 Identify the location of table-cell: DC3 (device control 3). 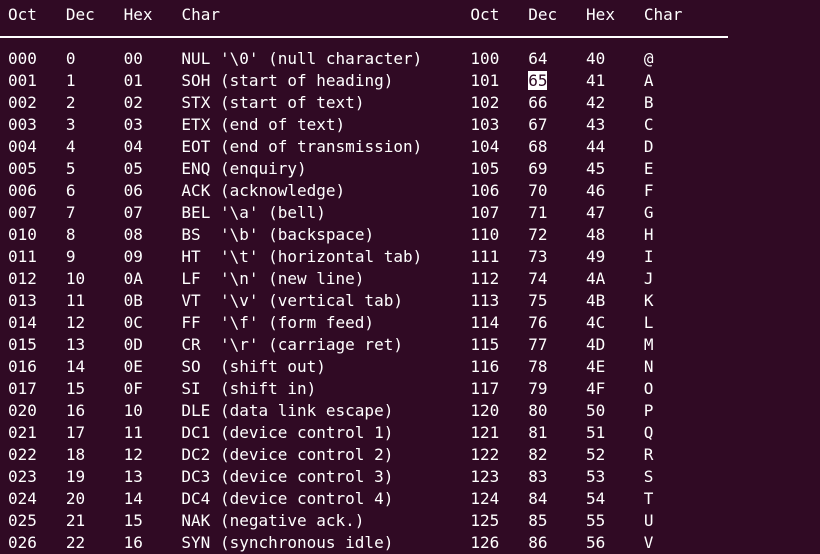
(287, 476).